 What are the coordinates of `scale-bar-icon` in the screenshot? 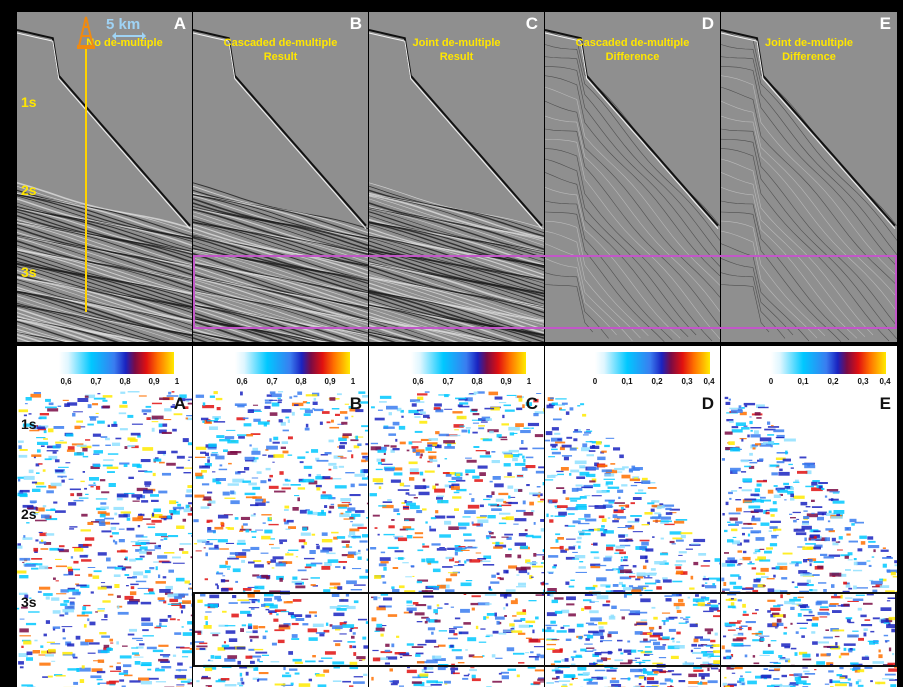 It's located at (129, 36).